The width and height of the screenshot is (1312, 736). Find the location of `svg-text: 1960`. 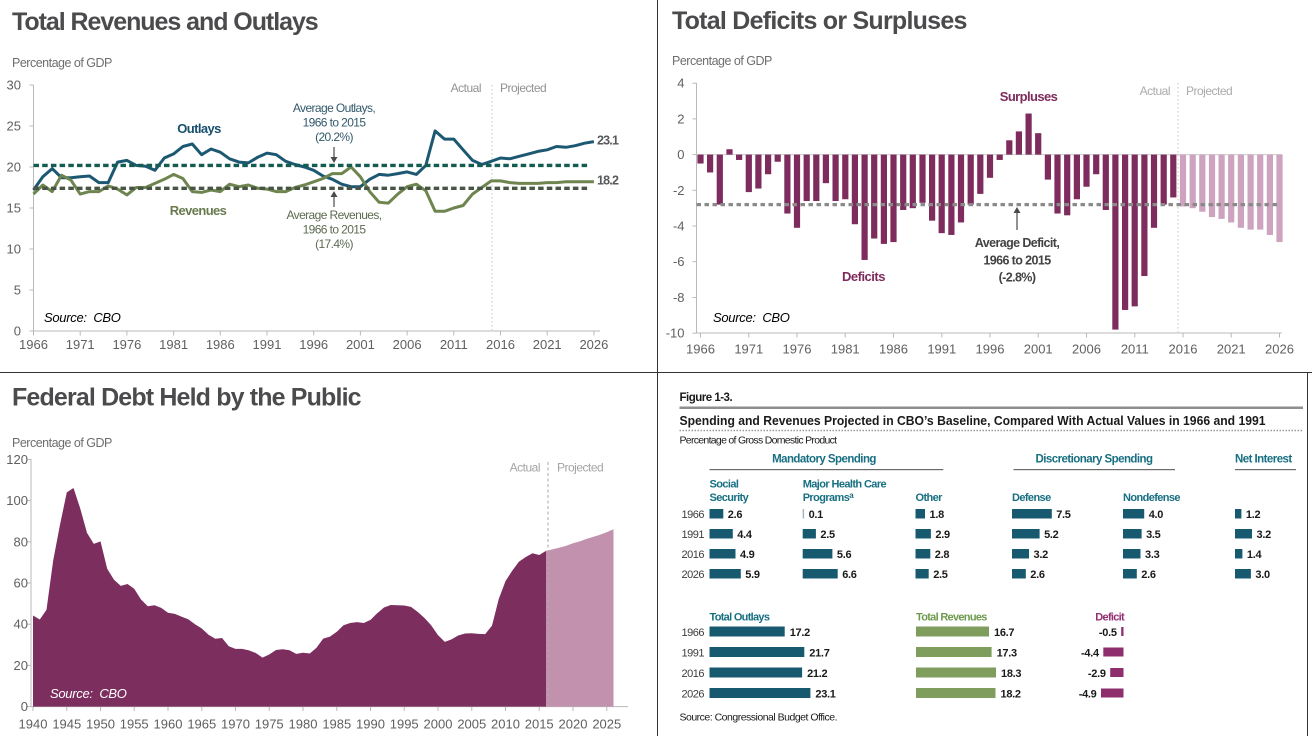

svg-text: 1960 is located at coordinates (168, 724).